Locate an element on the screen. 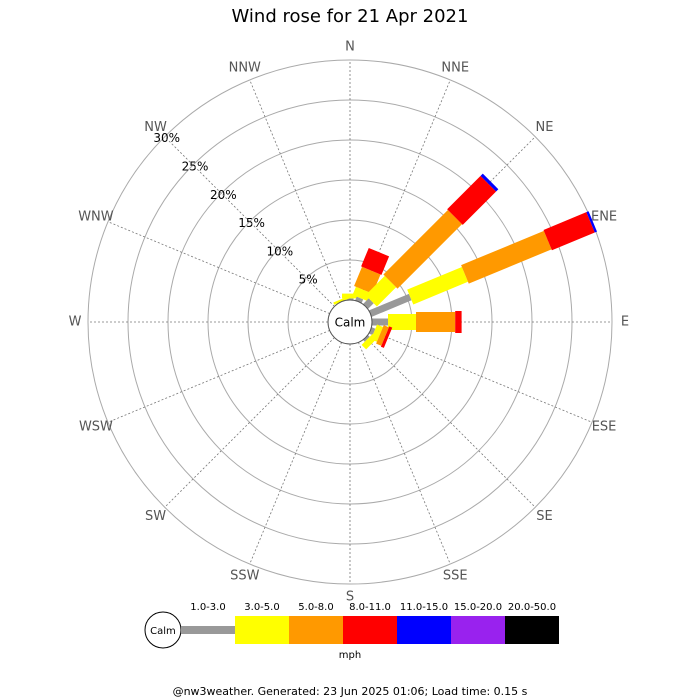  direction-label: S is located at coordinates (350, 597).